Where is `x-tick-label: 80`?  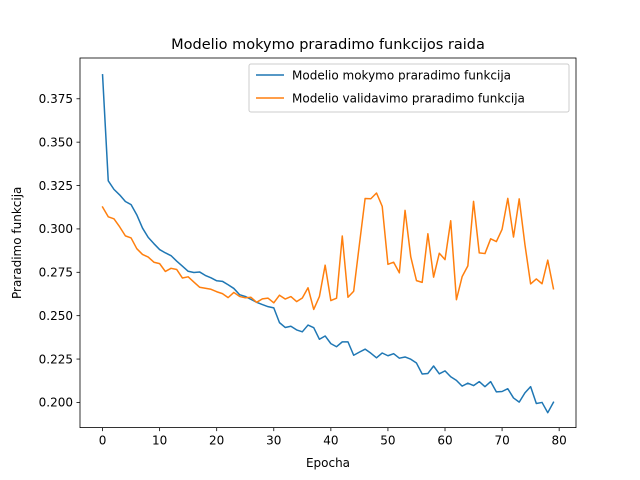 x-tick-label: 80 is located at coordinates (559, 441).